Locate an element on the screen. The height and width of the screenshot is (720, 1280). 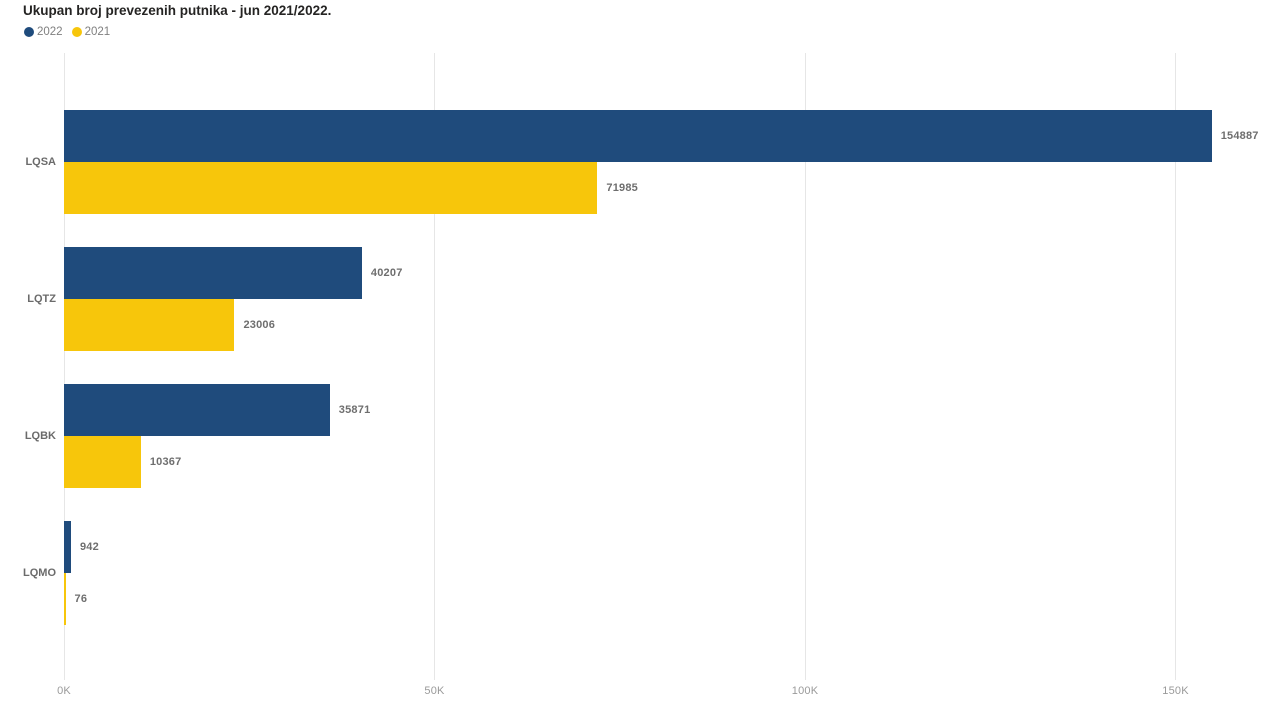
x-axis-tick-150K: 150K is located at coordinates (1175, 691).